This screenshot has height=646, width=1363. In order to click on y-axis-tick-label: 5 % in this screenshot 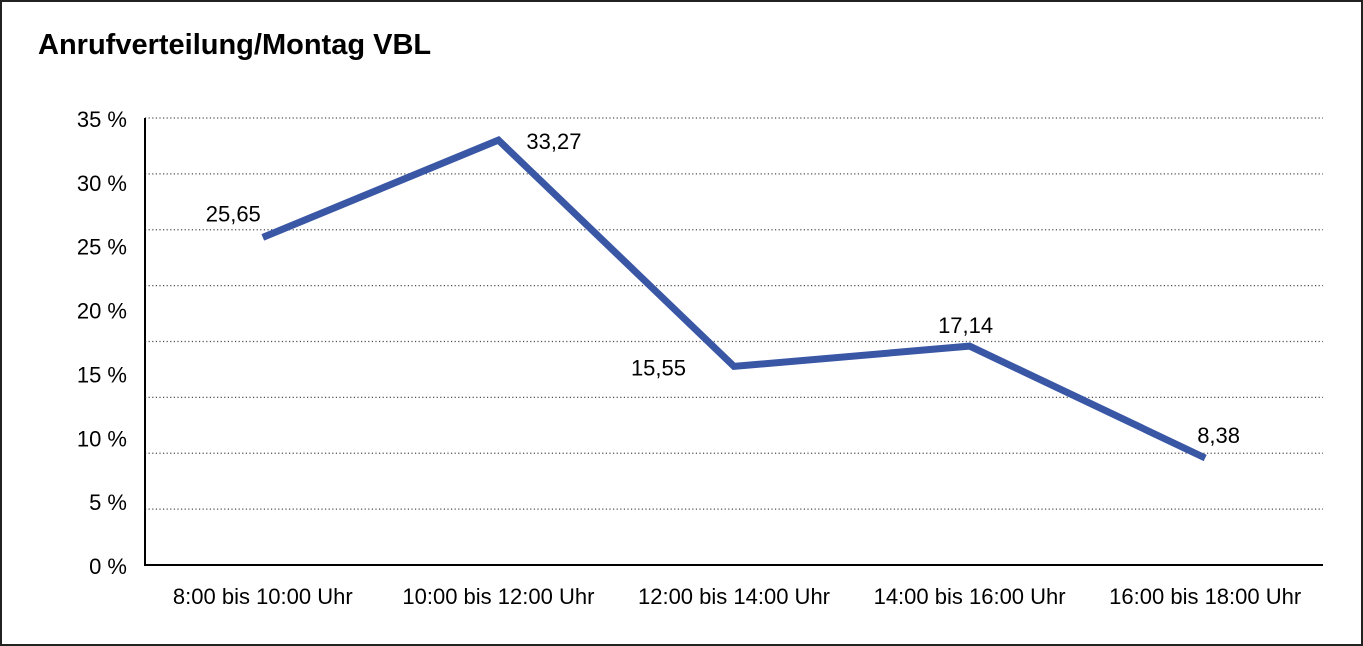, I will do `click(108, 502)`.